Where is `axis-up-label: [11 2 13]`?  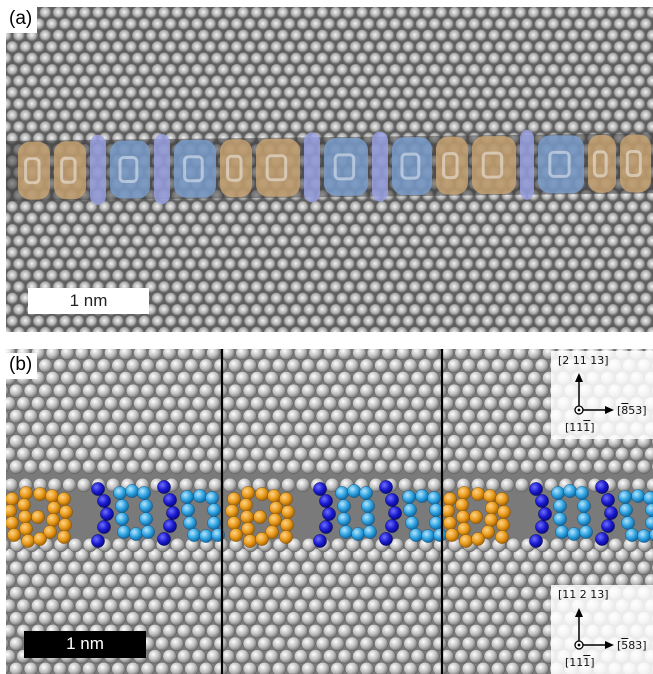
axis-up-label: [11 2 13] is located at coordinates (583, 594).